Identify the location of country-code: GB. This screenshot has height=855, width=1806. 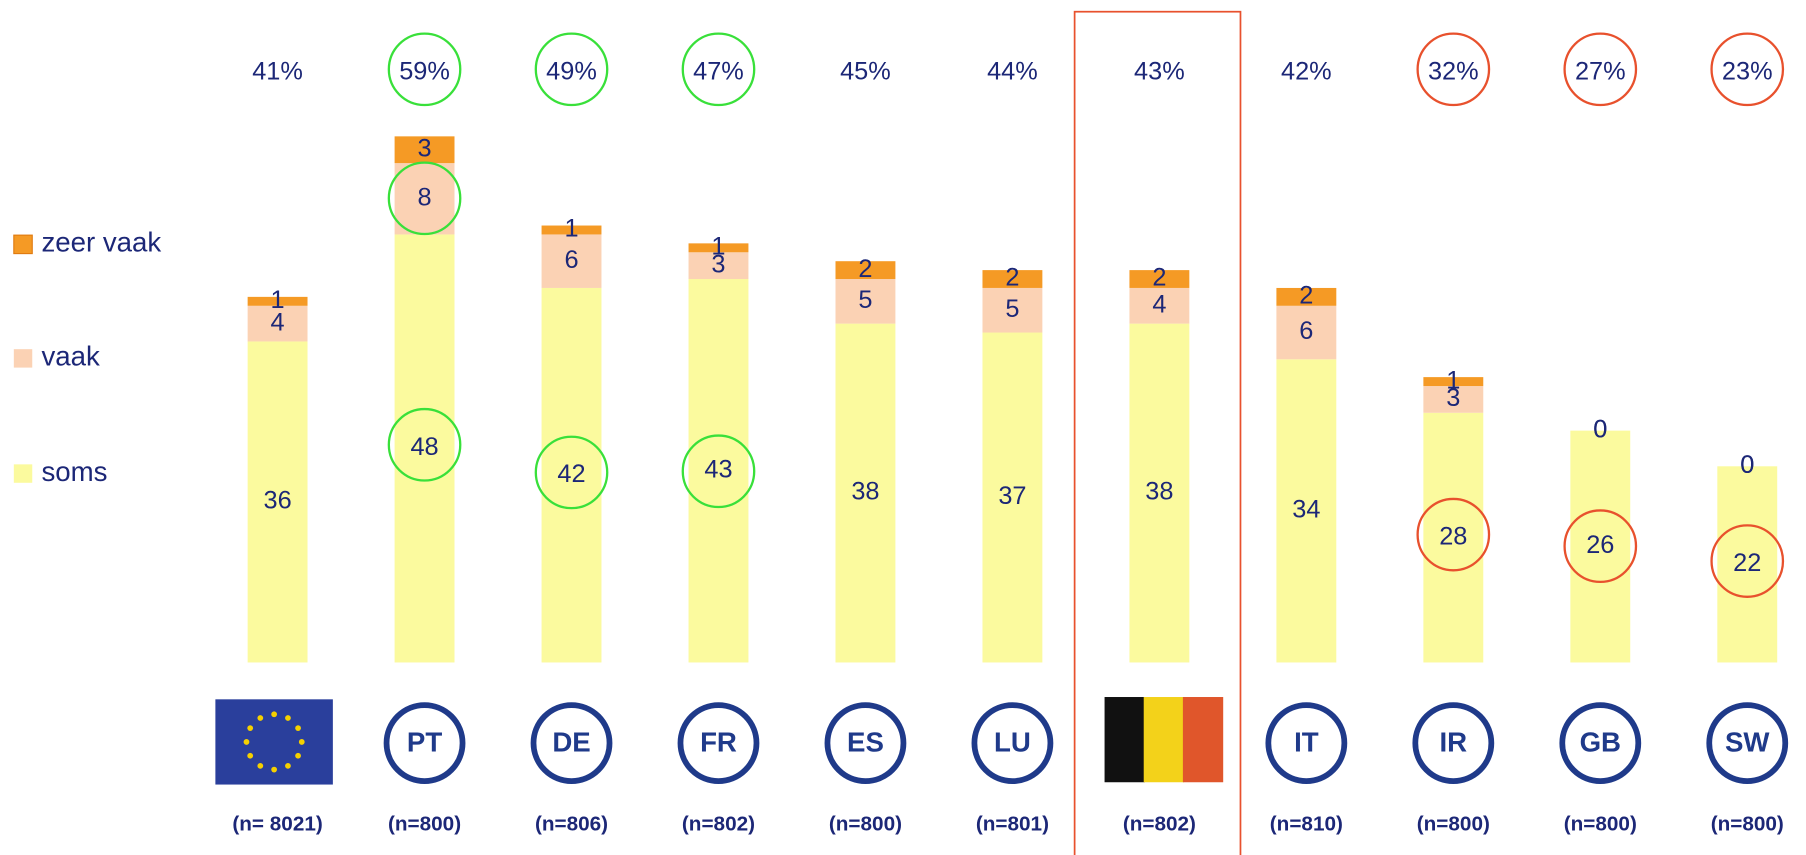
(1600, 742).